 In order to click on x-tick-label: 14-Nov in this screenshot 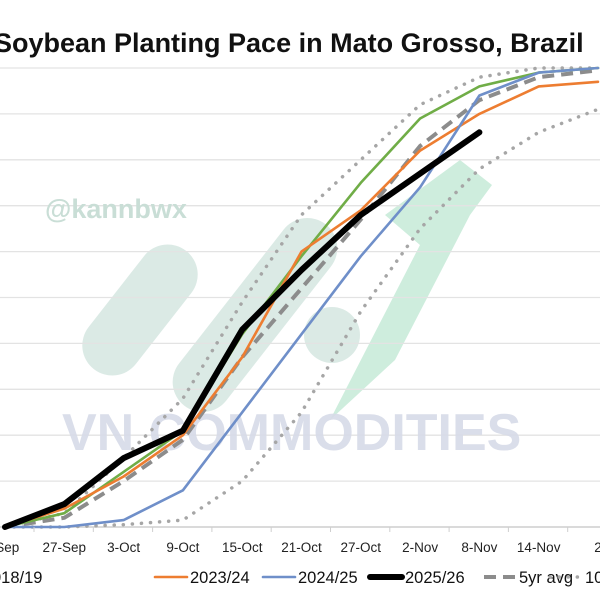, I will do `click(539, 547)`.